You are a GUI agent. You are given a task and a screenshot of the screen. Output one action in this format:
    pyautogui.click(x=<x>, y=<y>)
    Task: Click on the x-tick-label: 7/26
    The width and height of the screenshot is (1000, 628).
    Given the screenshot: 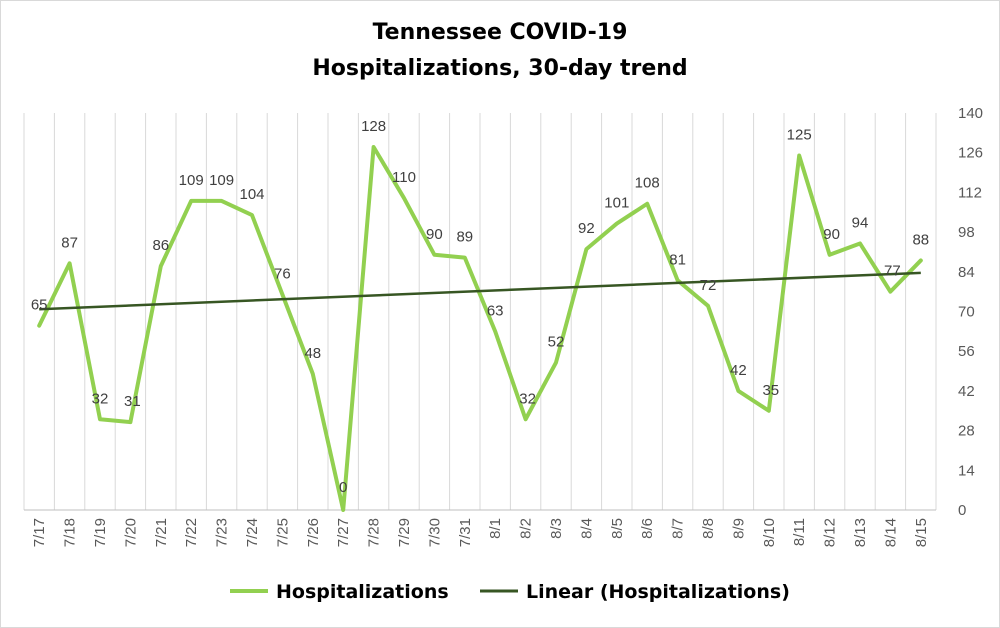 What is the action you would take?
    pyautogui.click(x=313, y=532)
    